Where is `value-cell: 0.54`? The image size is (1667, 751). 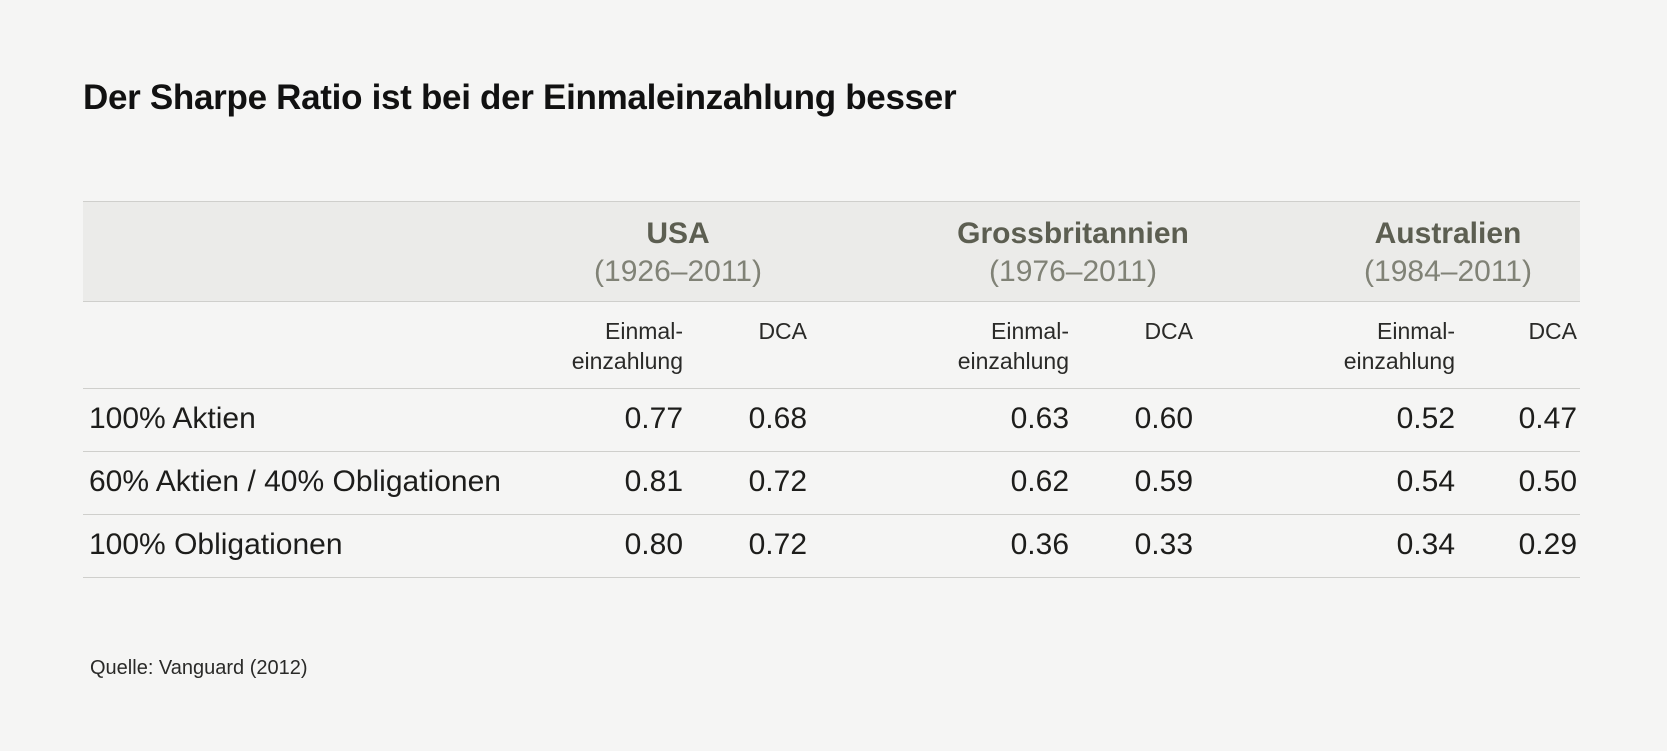
value-cell: 0.54 is located at coordinates (1425, 481).